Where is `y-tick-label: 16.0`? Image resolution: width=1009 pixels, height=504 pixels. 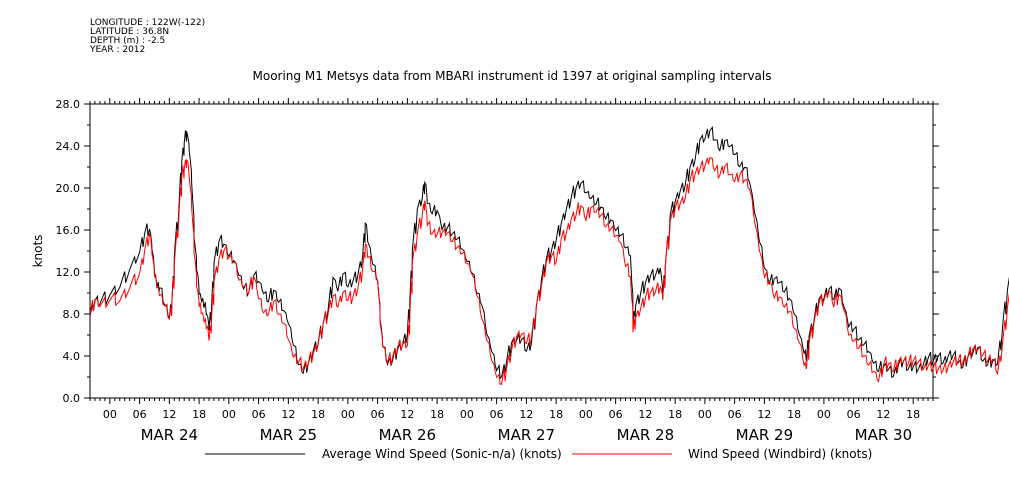 y-tick-label: 16.0 is located at coordinates (68, 230).